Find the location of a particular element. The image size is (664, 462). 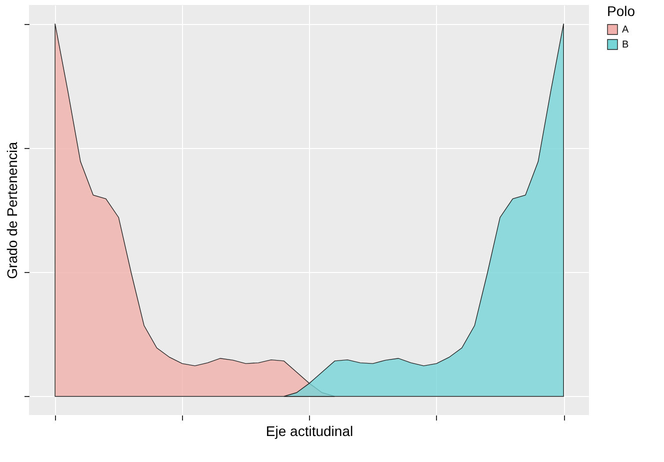

legend-label: A is located at coordinates (625, 30).